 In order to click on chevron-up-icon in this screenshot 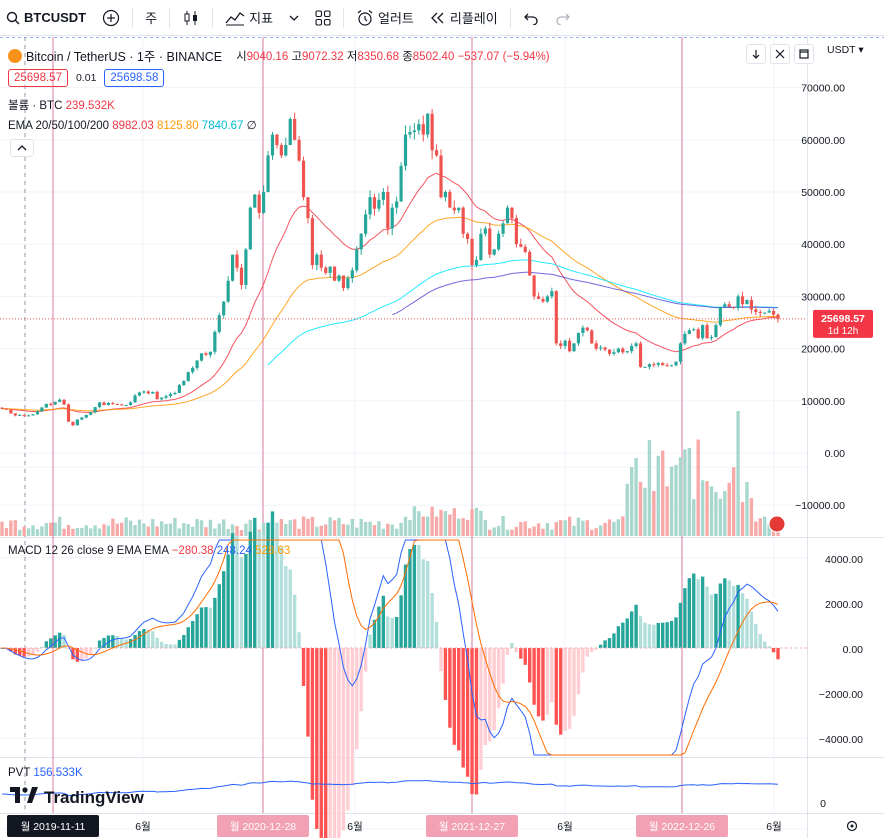, I will do `click(22, 148)`.